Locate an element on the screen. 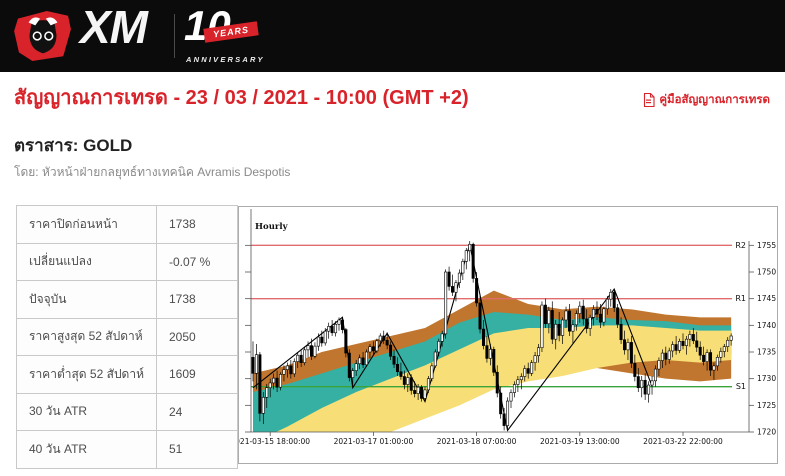 This screenshot has height=476, width=785. level-label-R1: R1 is located at coordinates (740, 298).